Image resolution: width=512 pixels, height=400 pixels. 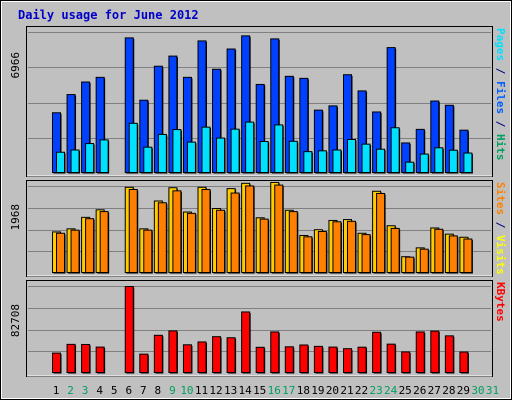 I want to click on x-tick-label-day-27: 27, so click(x=434, y=390).